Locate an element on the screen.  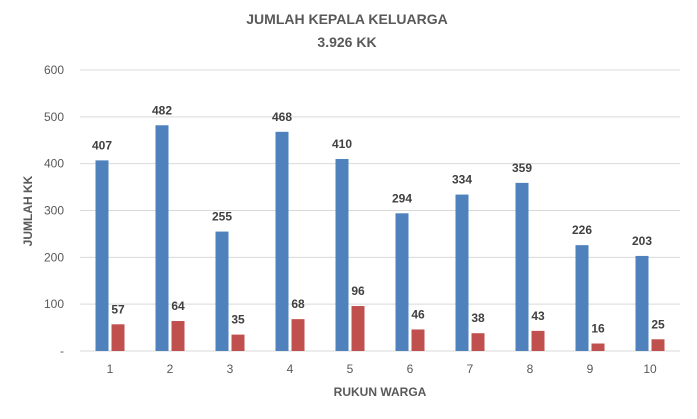
data-label: 482 is located at coordinates (162, 110).